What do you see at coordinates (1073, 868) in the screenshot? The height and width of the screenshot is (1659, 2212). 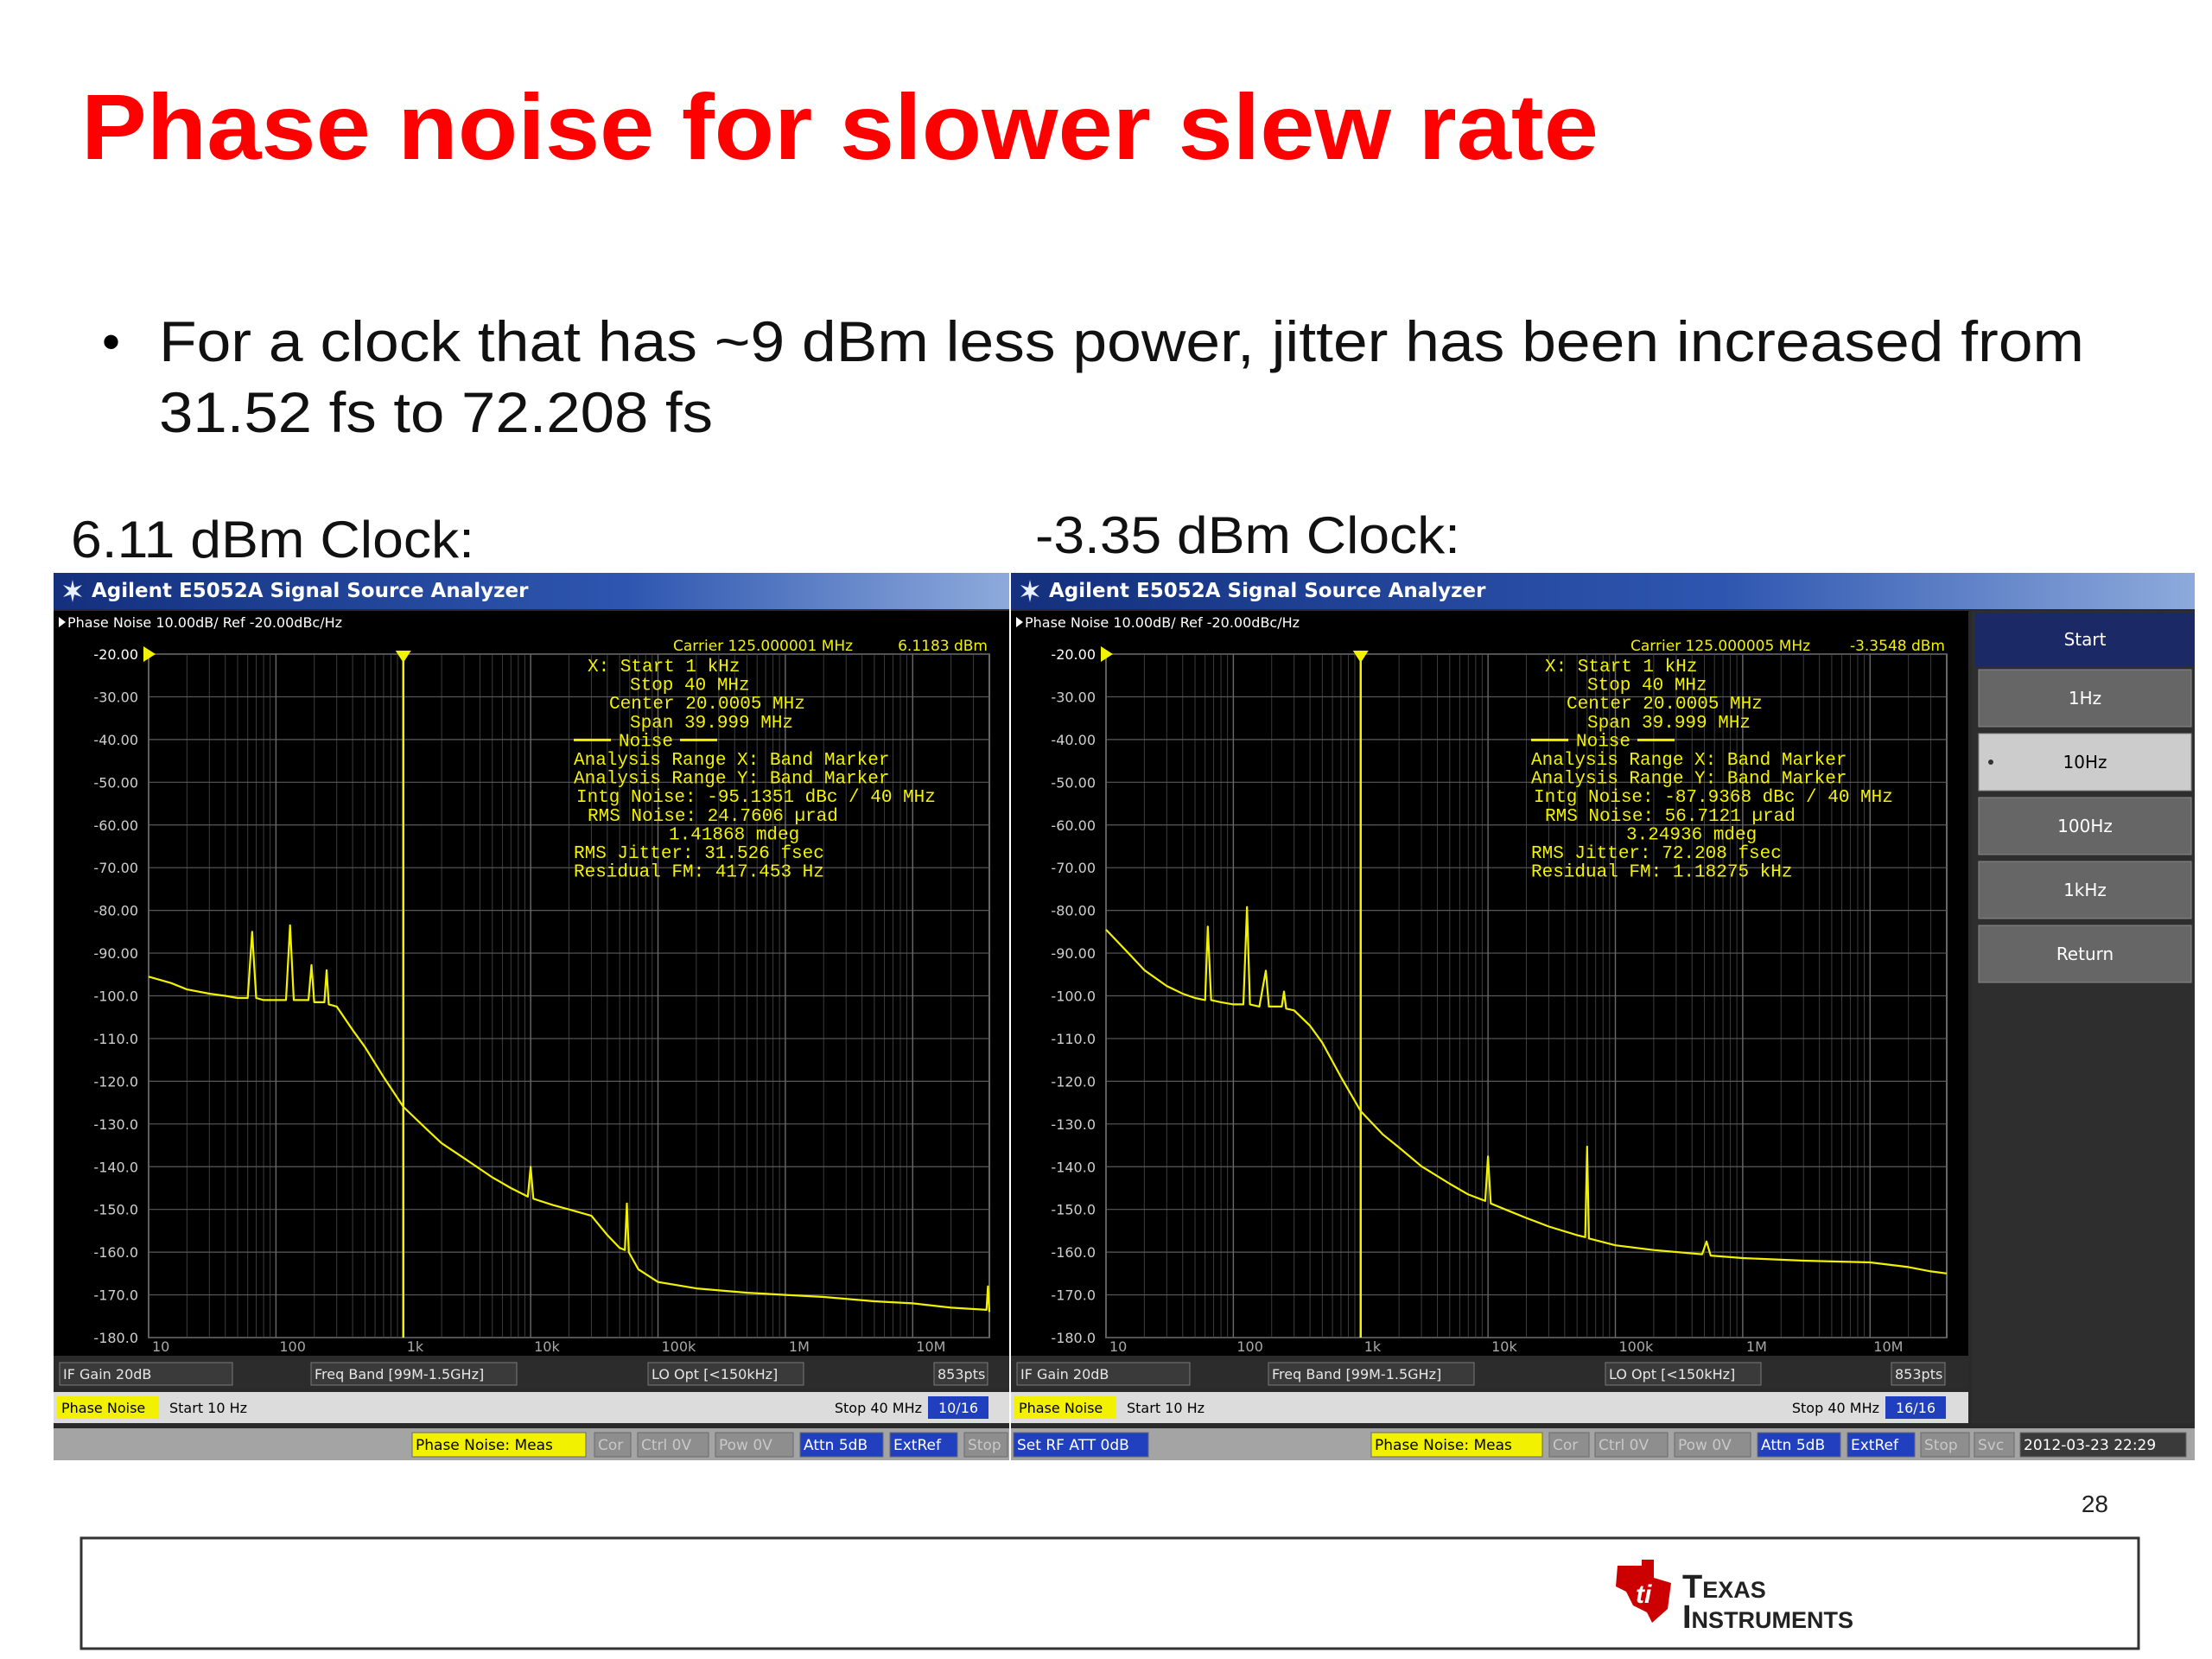 I see `y-tick-label: -70.00` at bounding box center [1073, 868].